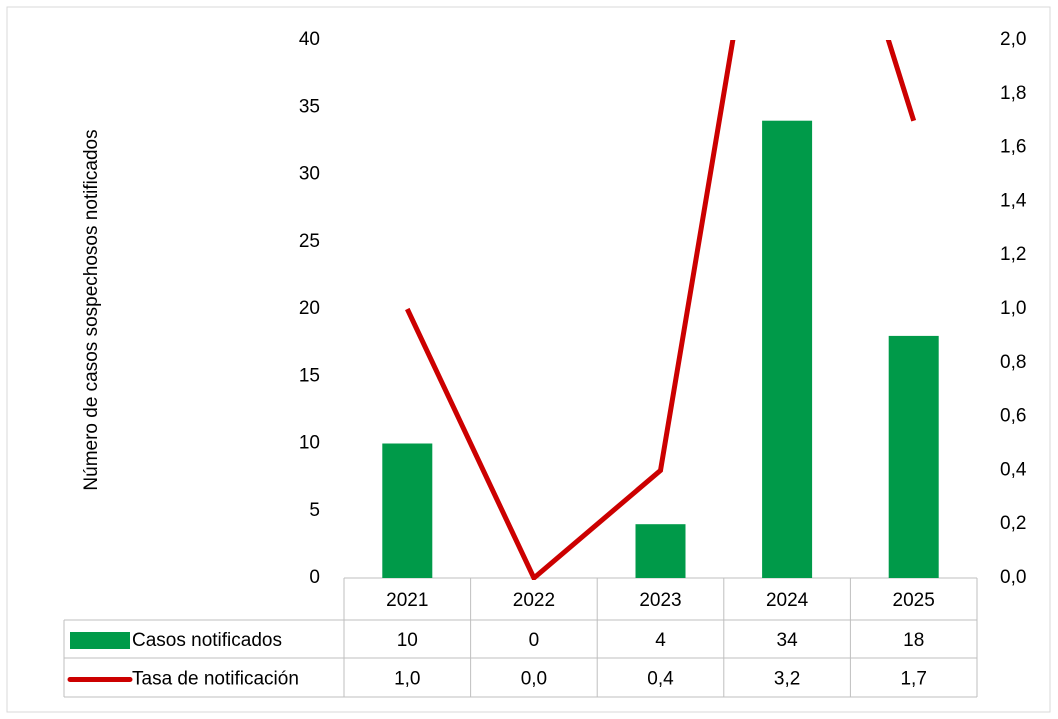 This screenshot has width=1058, height=719. What do you see at coordinates (1013, 200) in the screenshot?
I see `y2-tick-label: 1,4` at bounding box center [1013, 200].